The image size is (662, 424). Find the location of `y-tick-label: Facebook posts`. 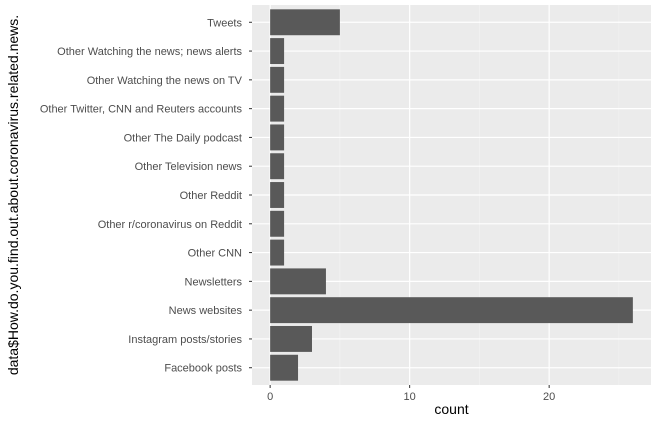

y-tick-label: Facebook posts is located at coordinates (203, 369).